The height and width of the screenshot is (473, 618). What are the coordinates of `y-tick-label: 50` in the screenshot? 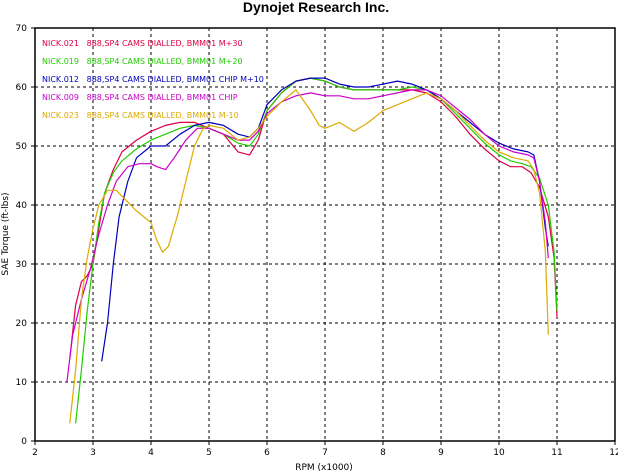 It's located at (22, 147).